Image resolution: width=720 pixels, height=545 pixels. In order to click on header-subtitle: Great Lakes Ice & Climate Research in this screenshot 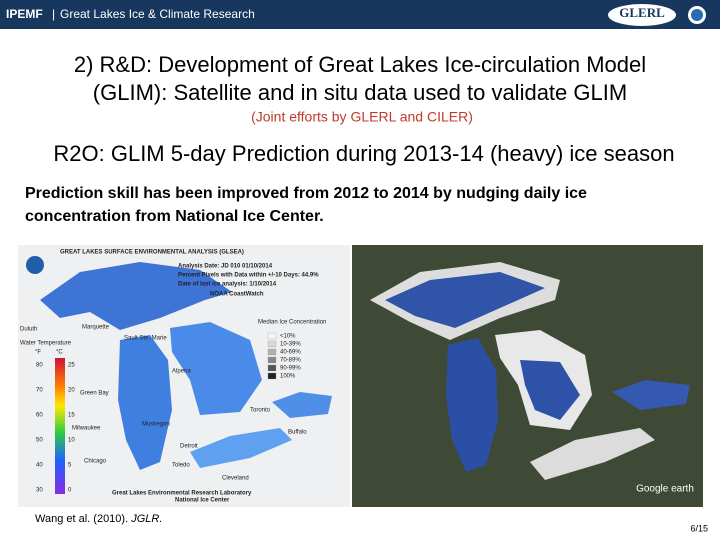, I will do `click(157, 14)`.